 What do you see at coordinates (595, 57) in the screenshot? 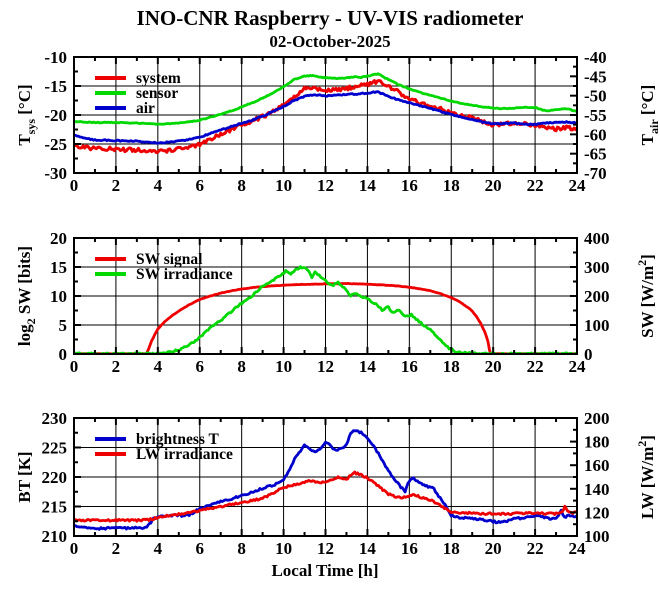
I see `right-tick-label: -40` at bounding box center [595, 57].